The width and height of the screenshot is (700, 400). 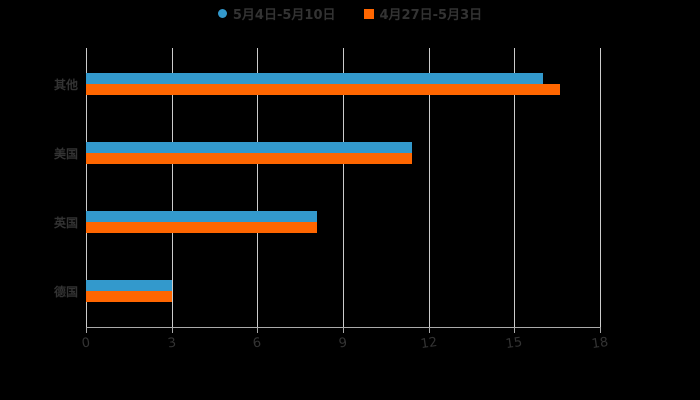 I want to click on category-label: 美国, so click(x=65, y=154).